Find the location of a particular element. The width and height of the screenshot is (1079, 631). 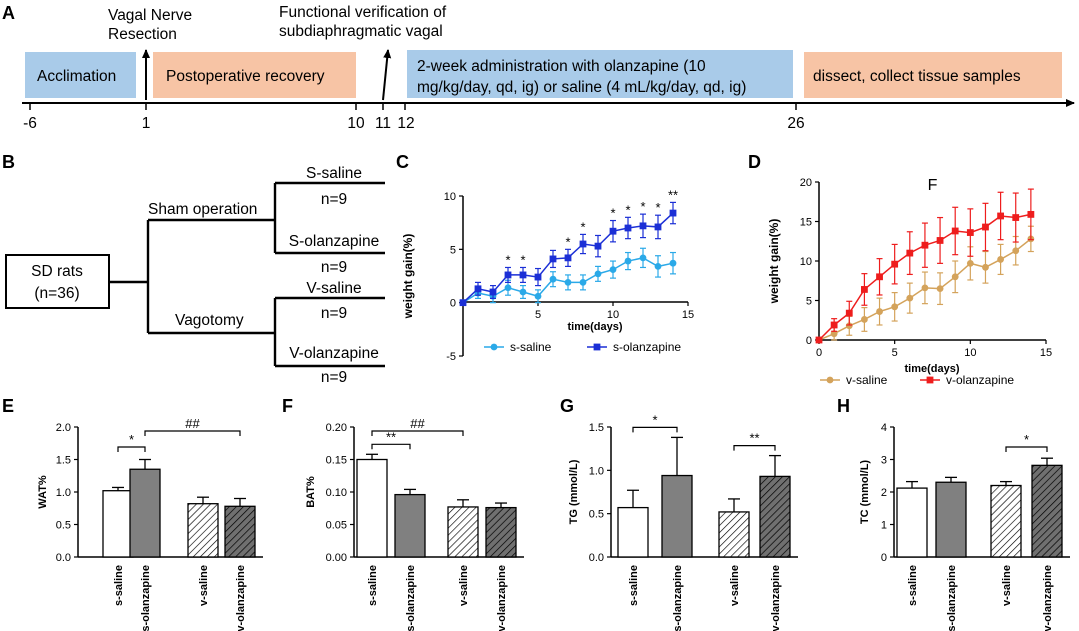

significance-mark: ** is located at coordinates (673, 194).